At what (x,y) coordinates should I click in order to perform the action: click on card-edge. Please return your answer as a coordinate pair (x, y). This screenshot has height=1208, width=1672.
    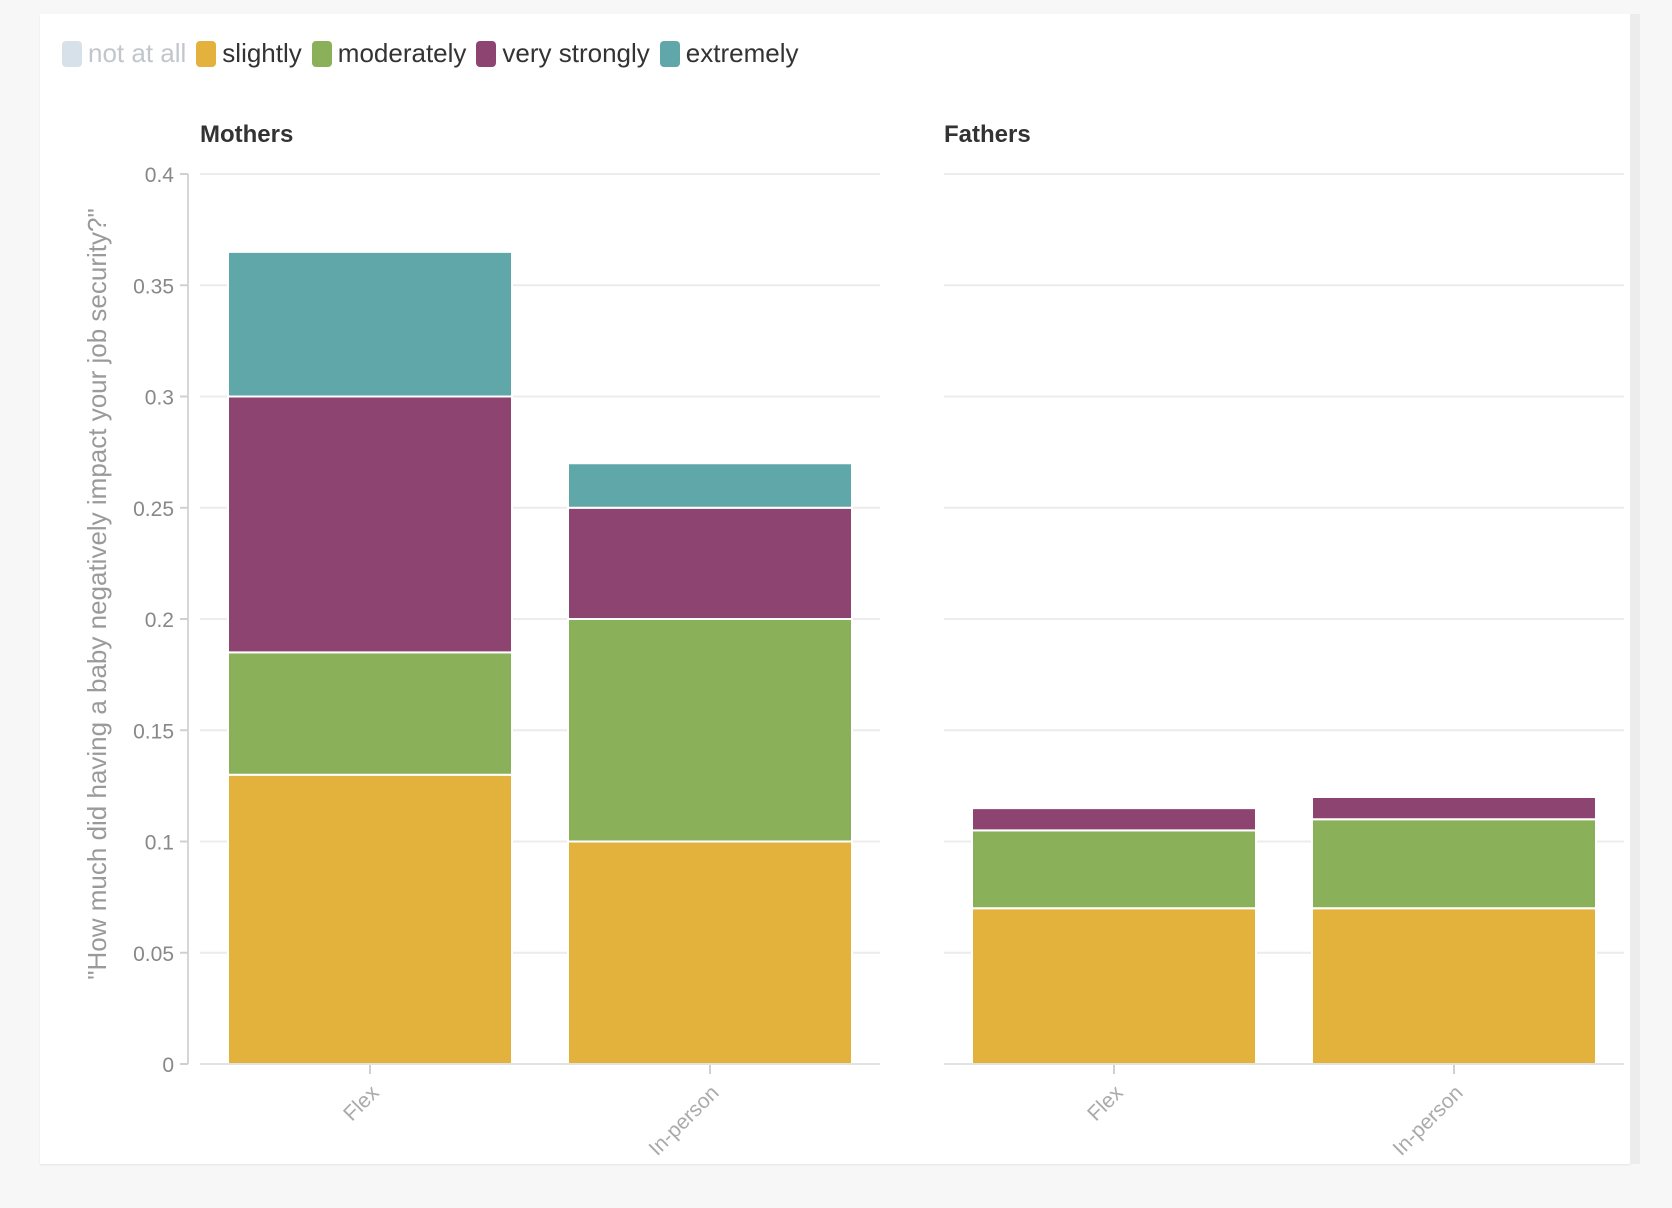
    Looking at the image, I should click on (1635, 589).